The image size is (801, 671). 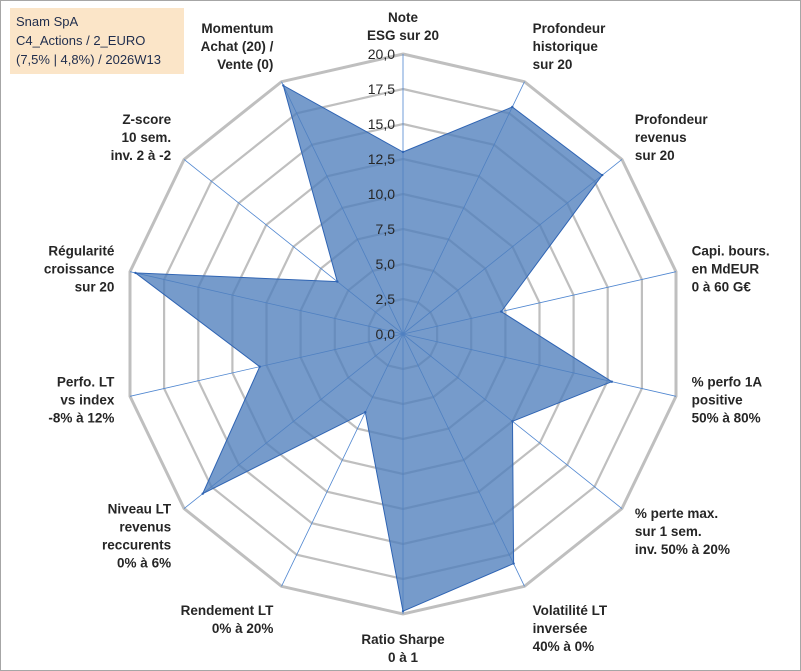 What do you see at coordinates (79, 269) in the screenshot?
I see `axis-label: Régularité croissance sur 20` at bounding box center [79, 269].